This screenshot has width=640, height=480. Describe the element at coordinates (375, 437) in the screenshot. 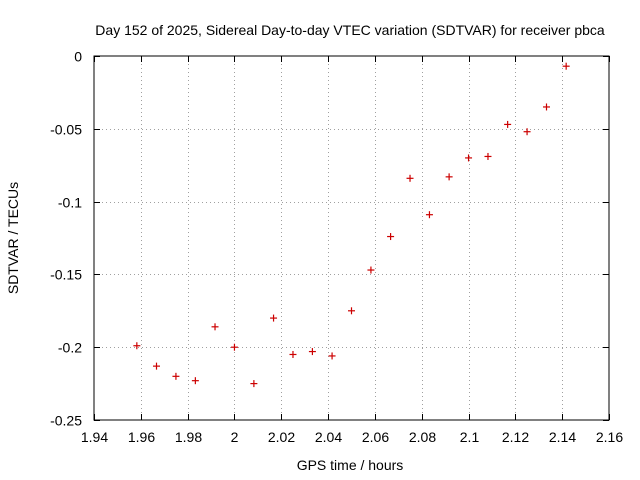

I see `x-tick-label: 2.06` at that location.